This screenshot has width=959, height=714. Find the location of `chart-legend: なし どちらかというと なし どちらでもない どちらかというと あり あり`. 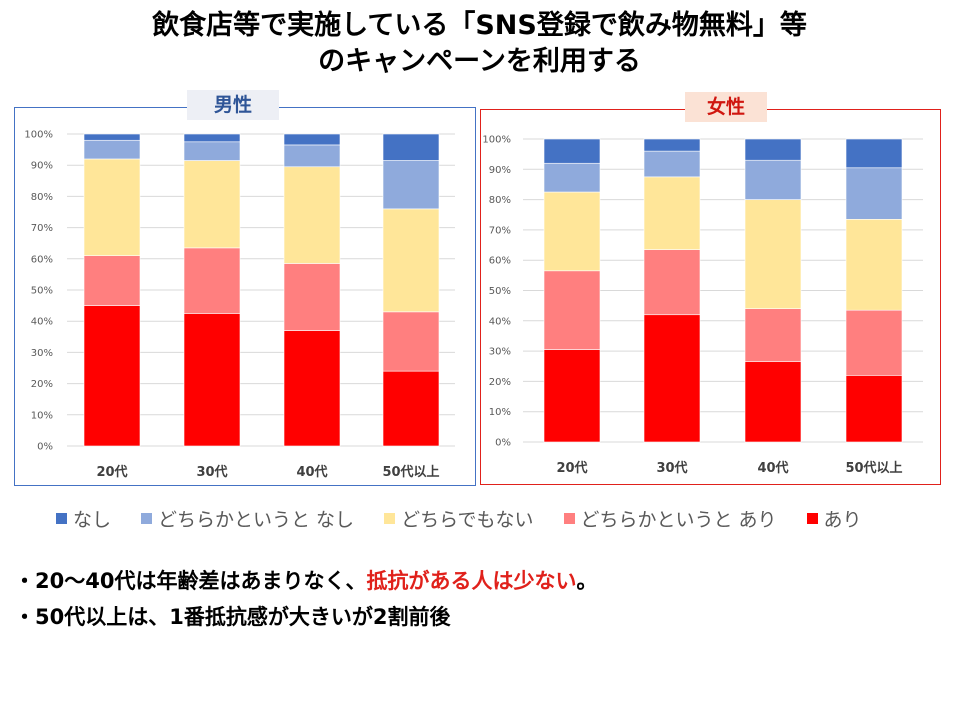

chart-legend: なし どちらかというと なし どちらでもない どちらかというと あり あり is located at coordinates (496, 518).